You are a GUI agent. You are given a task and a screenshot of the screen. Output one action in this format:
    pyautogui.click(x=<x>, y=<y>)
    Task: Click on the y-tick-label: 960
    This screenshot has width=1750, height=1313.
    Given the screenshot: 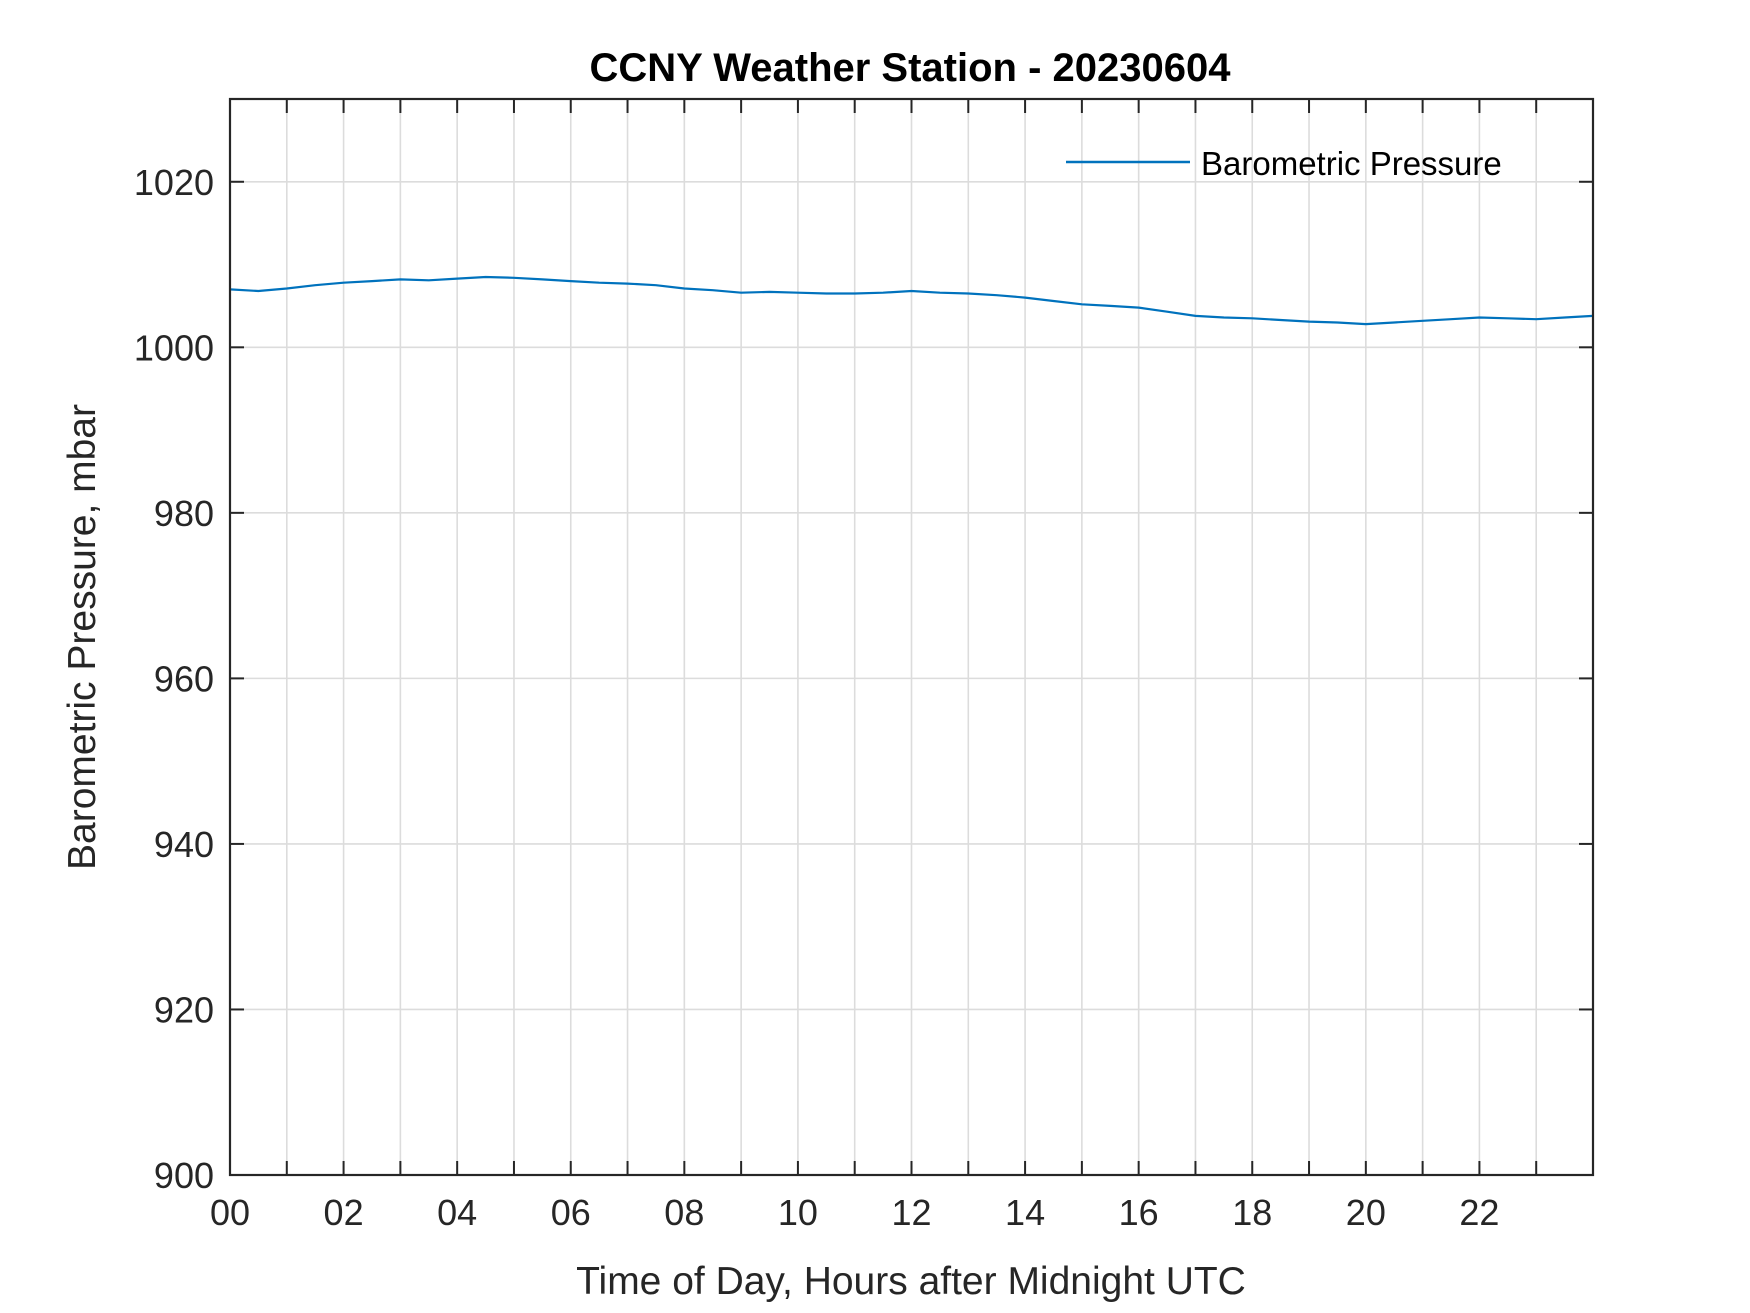 What is the action you would take?
    pyautogui.click(x=184, y=678)
    